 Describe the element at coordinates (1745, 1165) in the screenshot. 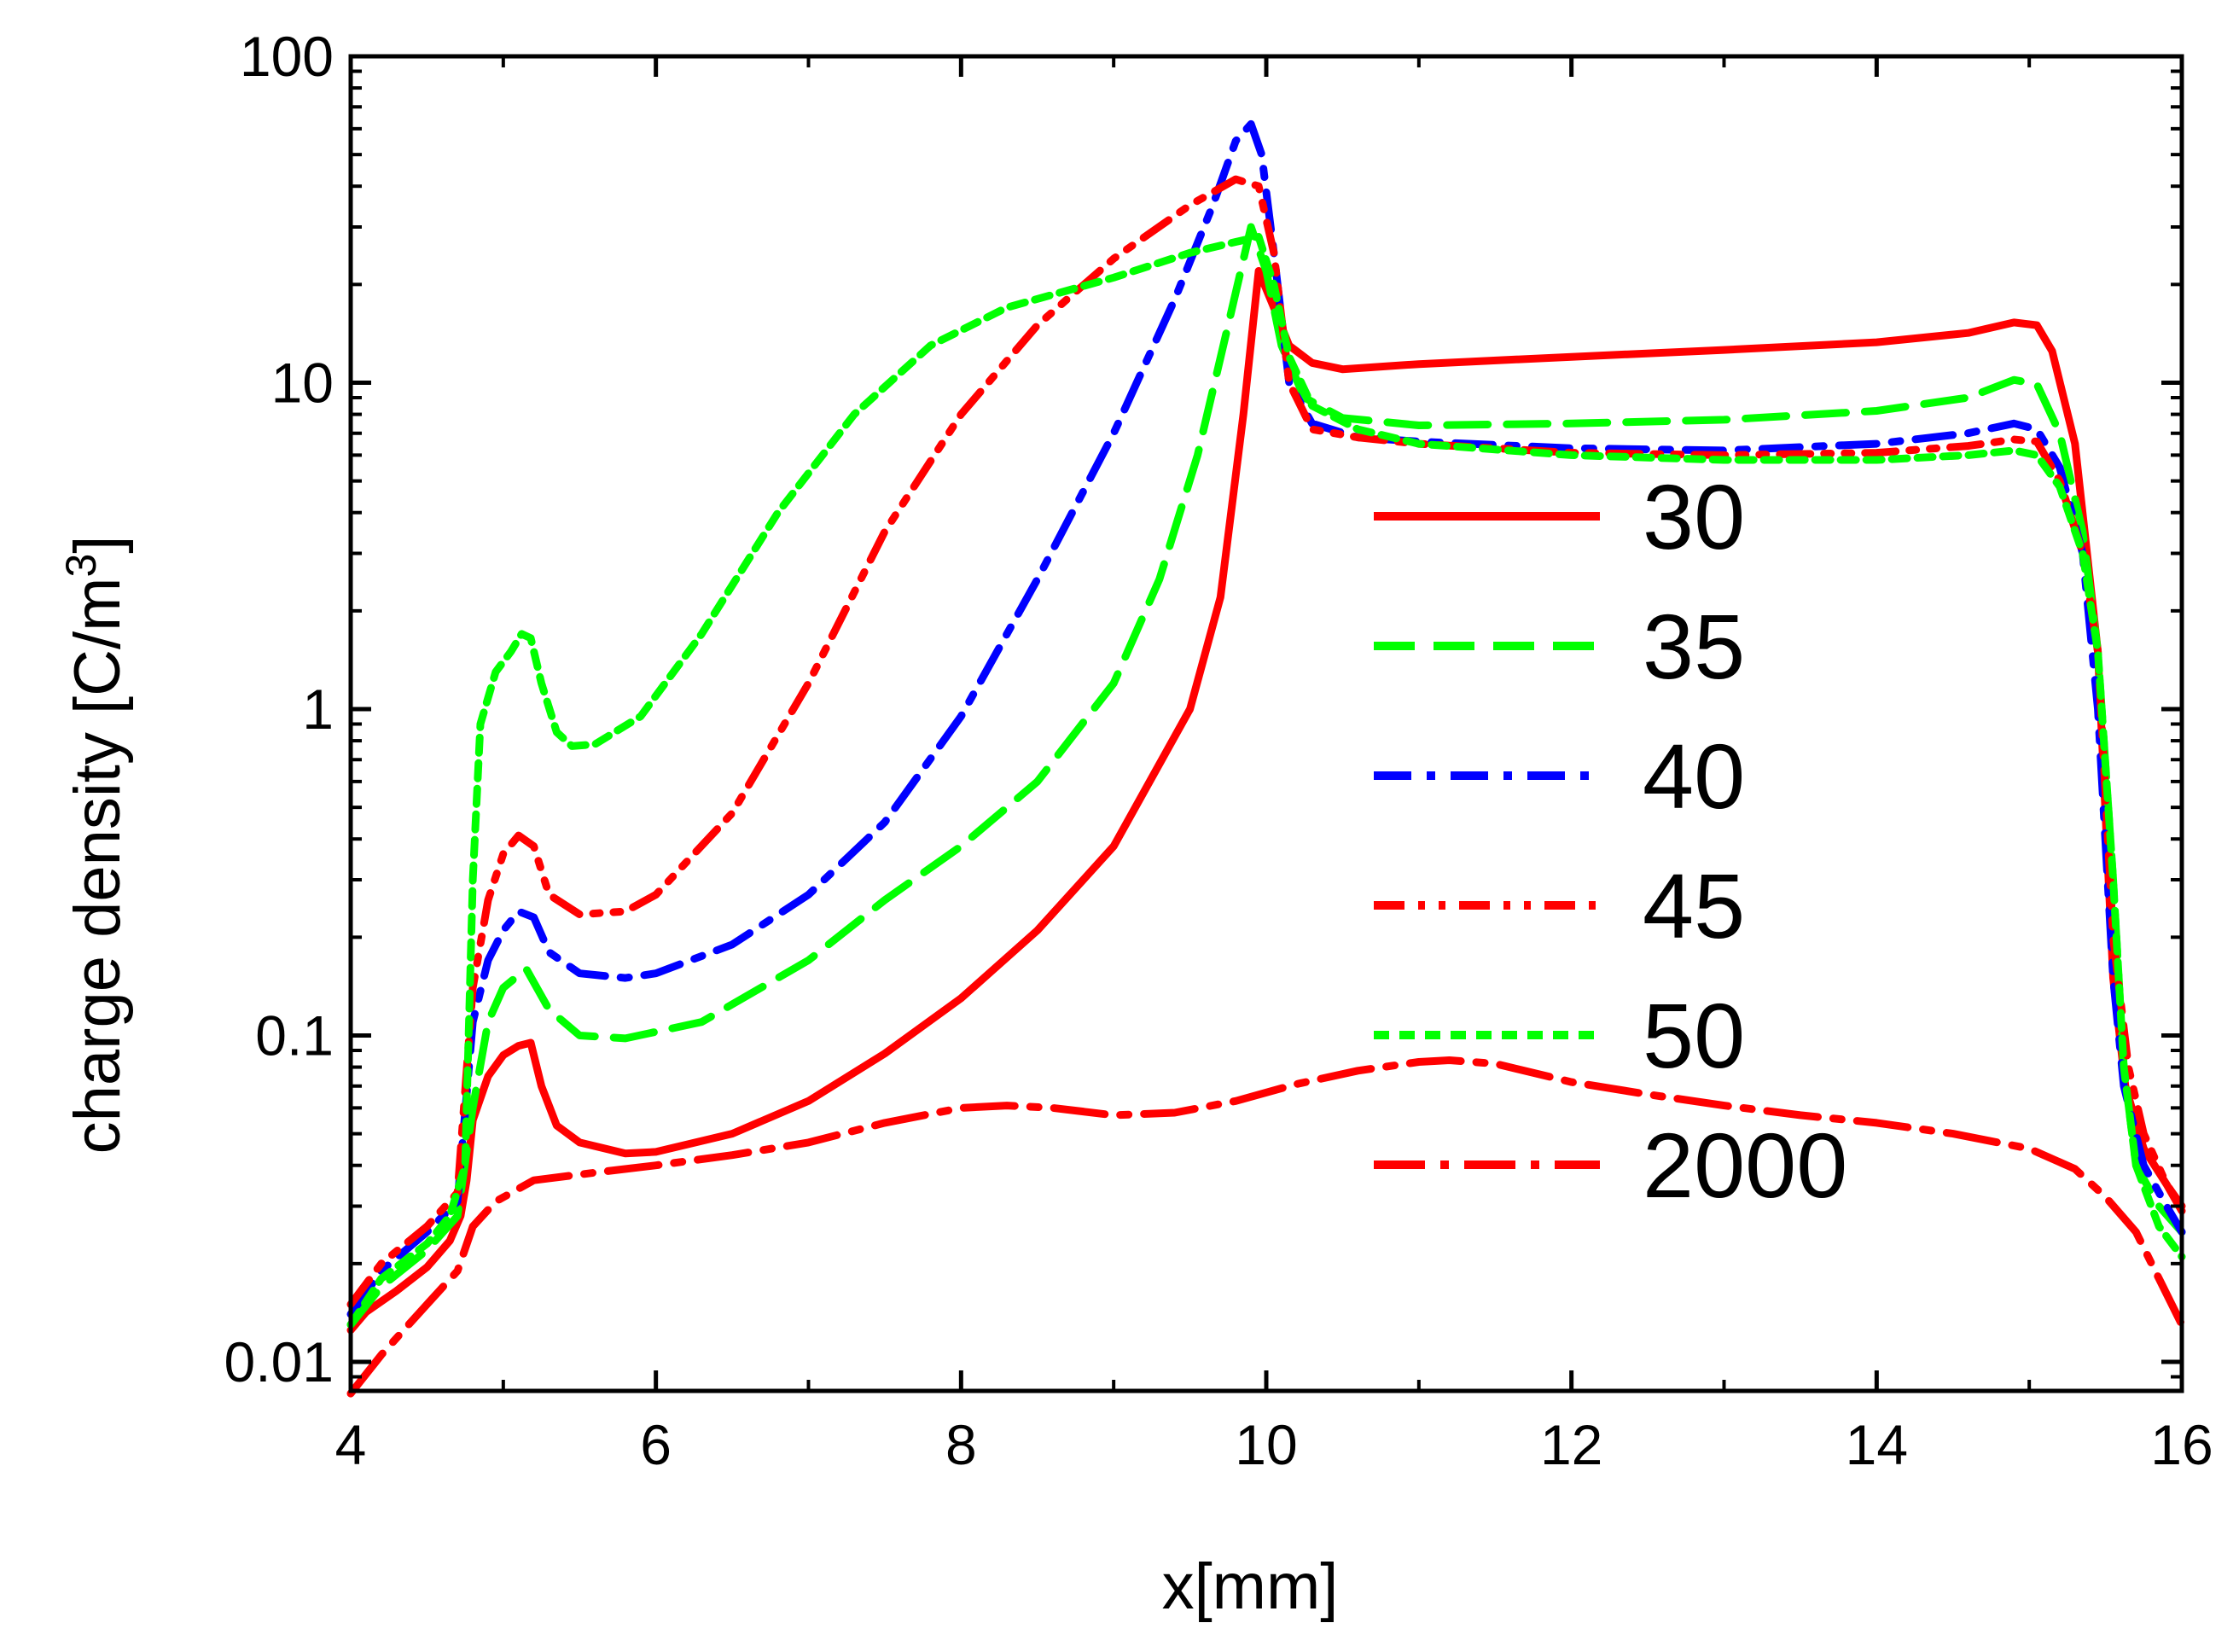

I see `legend-label-2000: 2000` at that location.